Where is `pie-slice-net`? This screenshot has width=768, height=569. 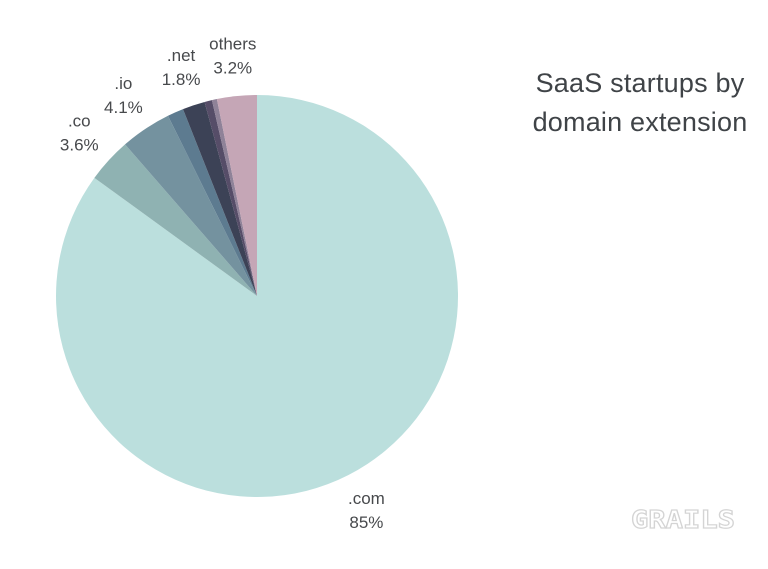
pie-slice-net is located at coordinates (220, 199).